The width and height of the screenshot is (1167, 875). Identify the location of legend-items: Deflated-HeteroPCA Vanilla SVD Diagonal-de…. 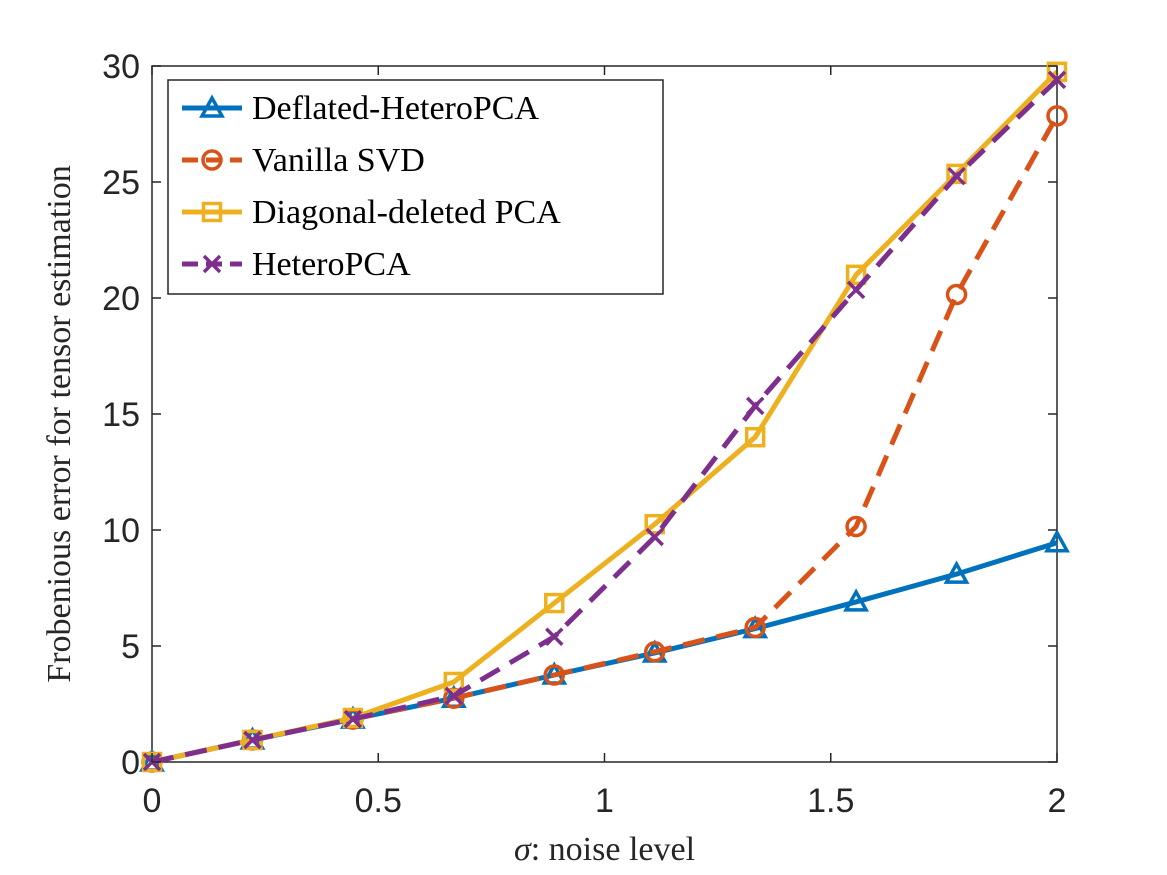
(371, 186).